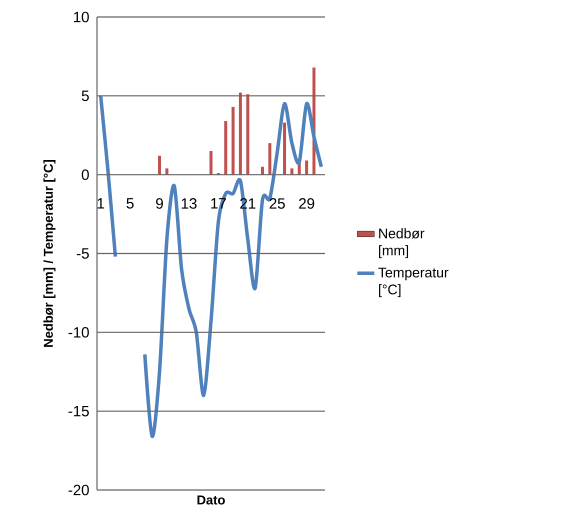  I want to click on y-axis-title: Nedbør [mm] / Temperatur [°C], so click(49, 253).